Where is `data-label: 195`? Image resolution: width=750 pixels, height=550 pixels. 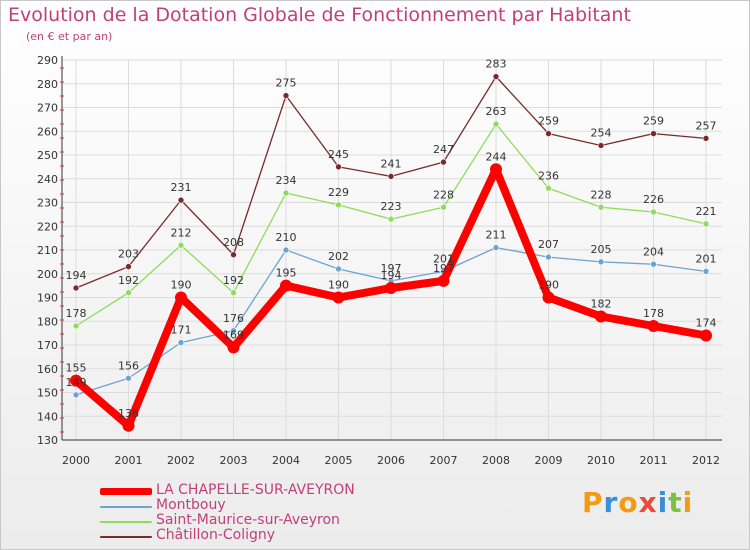 data-label: 195 is located at coordinates (286, 273).